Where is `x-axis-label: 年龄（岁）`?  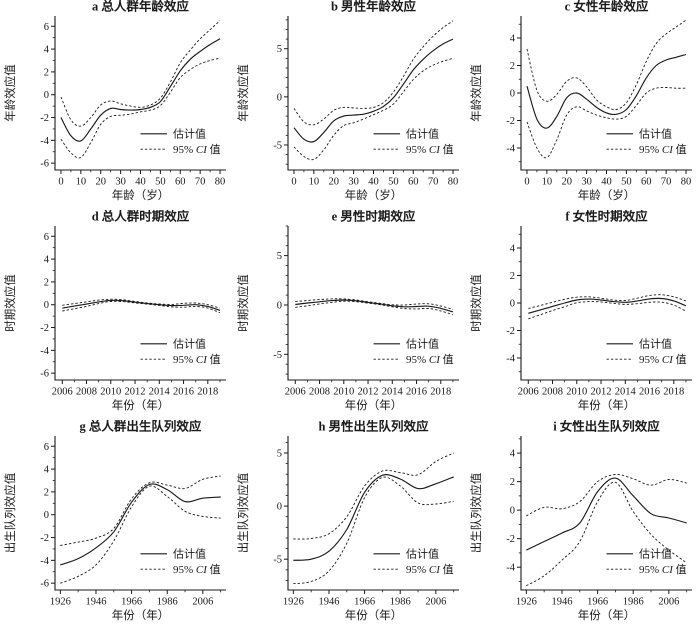 x-axis-label: 年龄（岁） is located at coordinates (140, 195).